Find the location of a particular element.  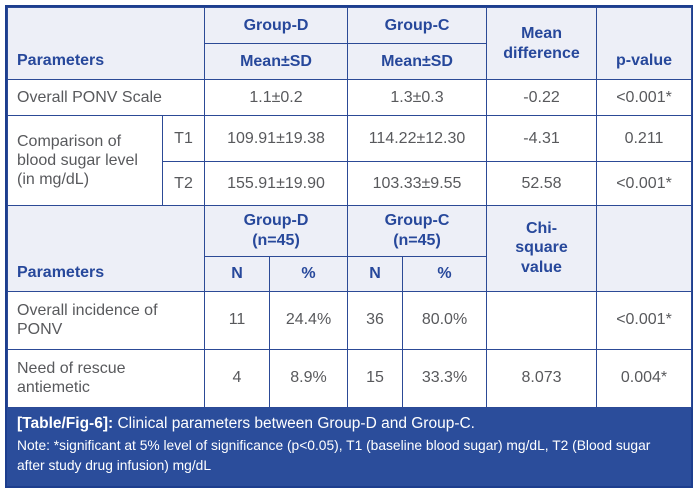

time-point-cell: T2 is located at coordinates (183, 183).